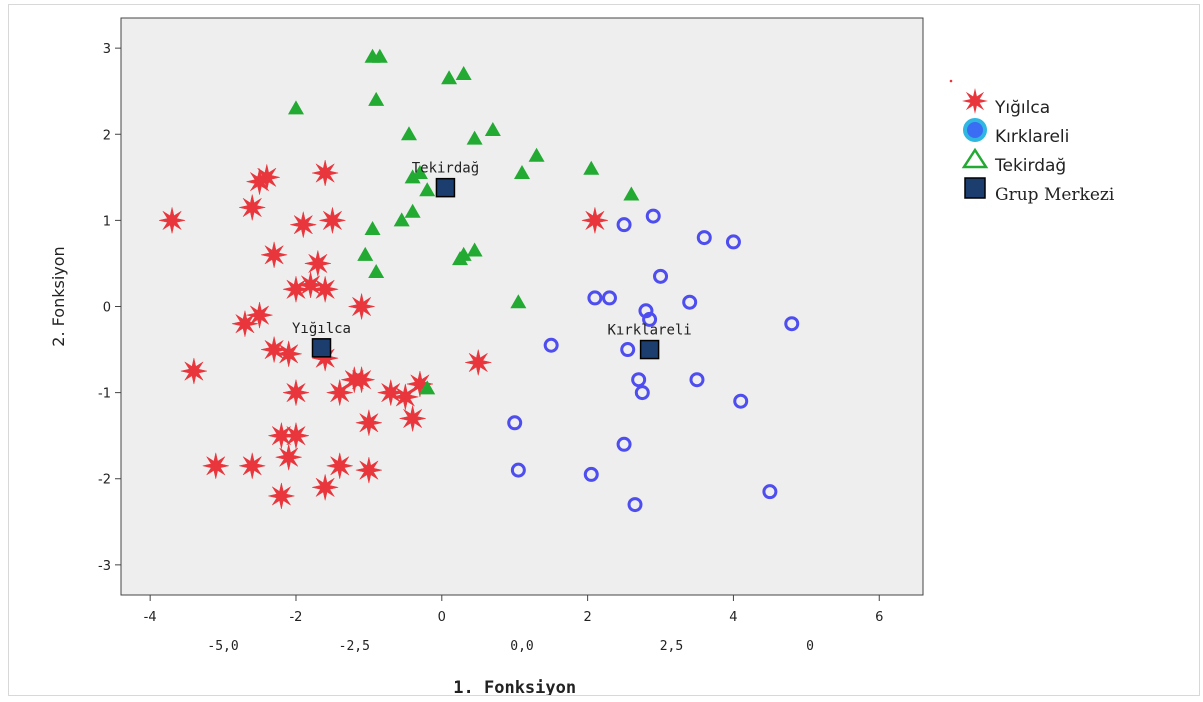 The height and width of the screenshot is (702, 1203). Describe the element at coordinates (975, 130) in the screenshot. I see `legend-circle-icon` at that location.